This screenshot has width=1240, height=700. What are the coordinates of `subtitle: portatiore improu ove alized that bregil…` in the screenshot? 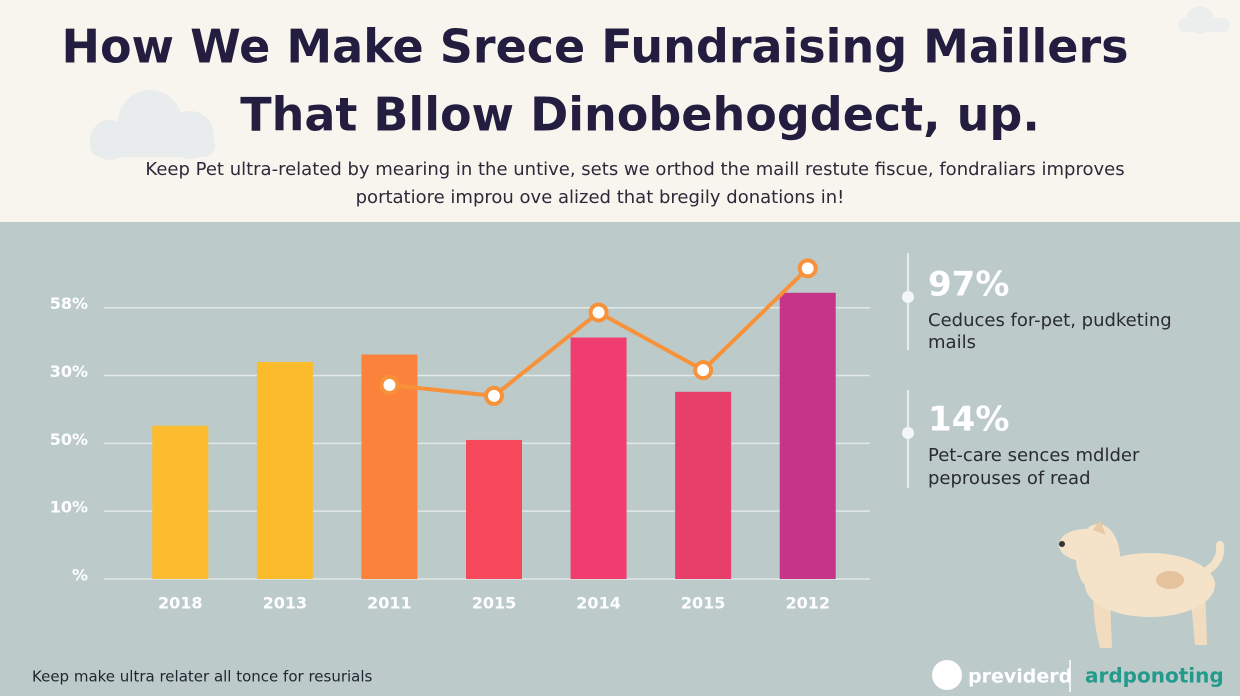 It's located at (600, 197).